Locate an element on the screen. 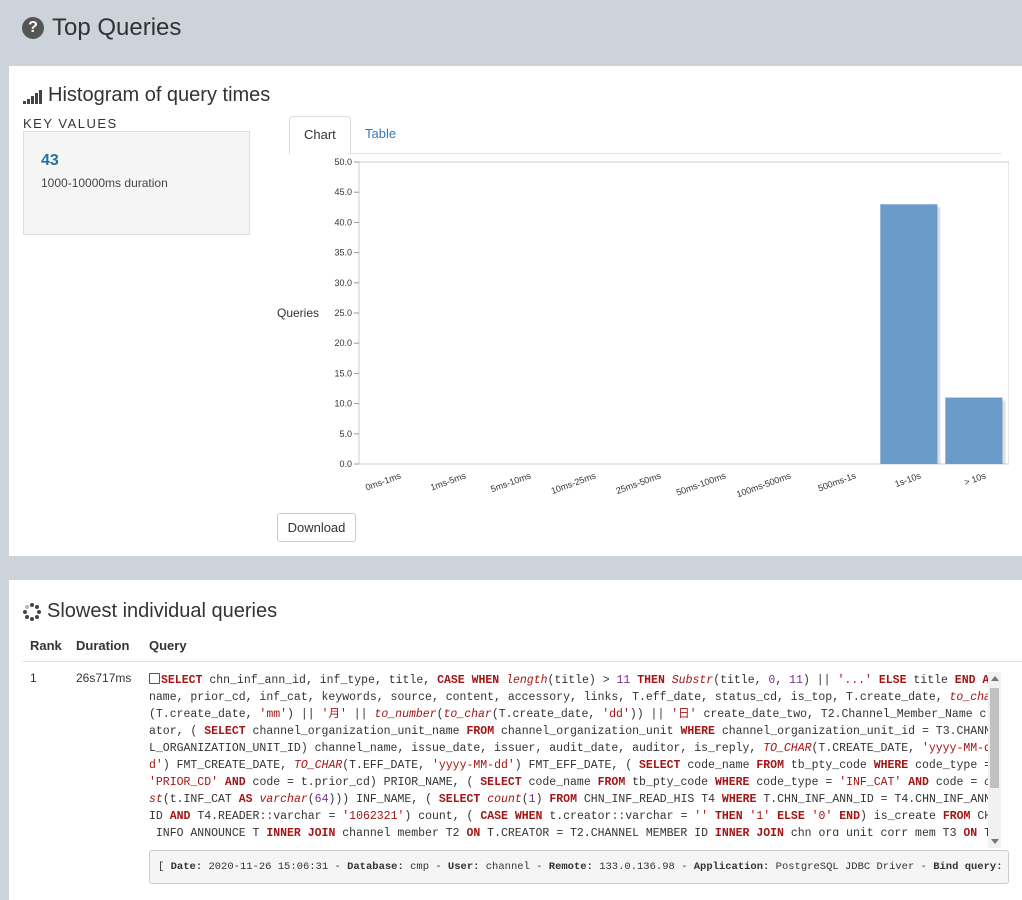 This screenshot has width=1022, height=900. y-tick-label: 15.0 is located at coordinates (343, 373).